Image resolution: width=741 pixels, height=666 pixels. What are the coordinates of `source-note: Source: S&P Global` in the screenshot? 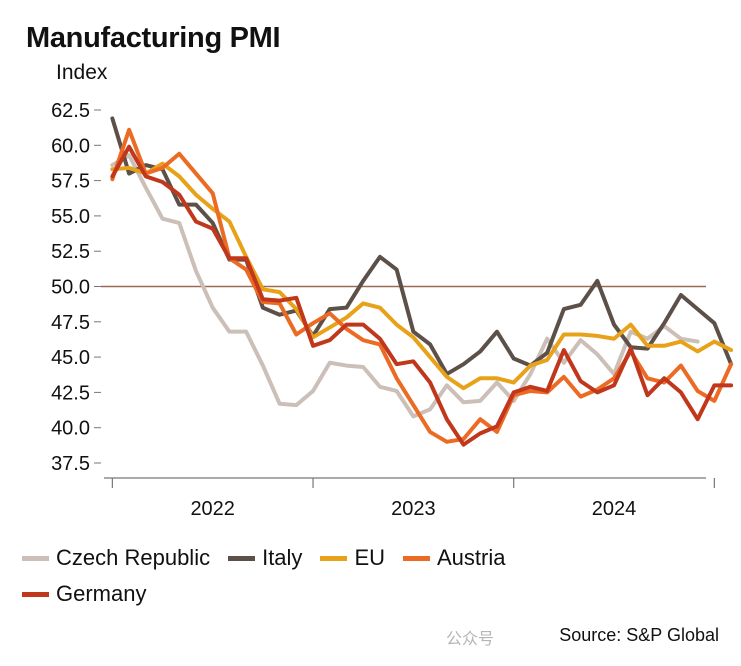 It's located at (639, 635).